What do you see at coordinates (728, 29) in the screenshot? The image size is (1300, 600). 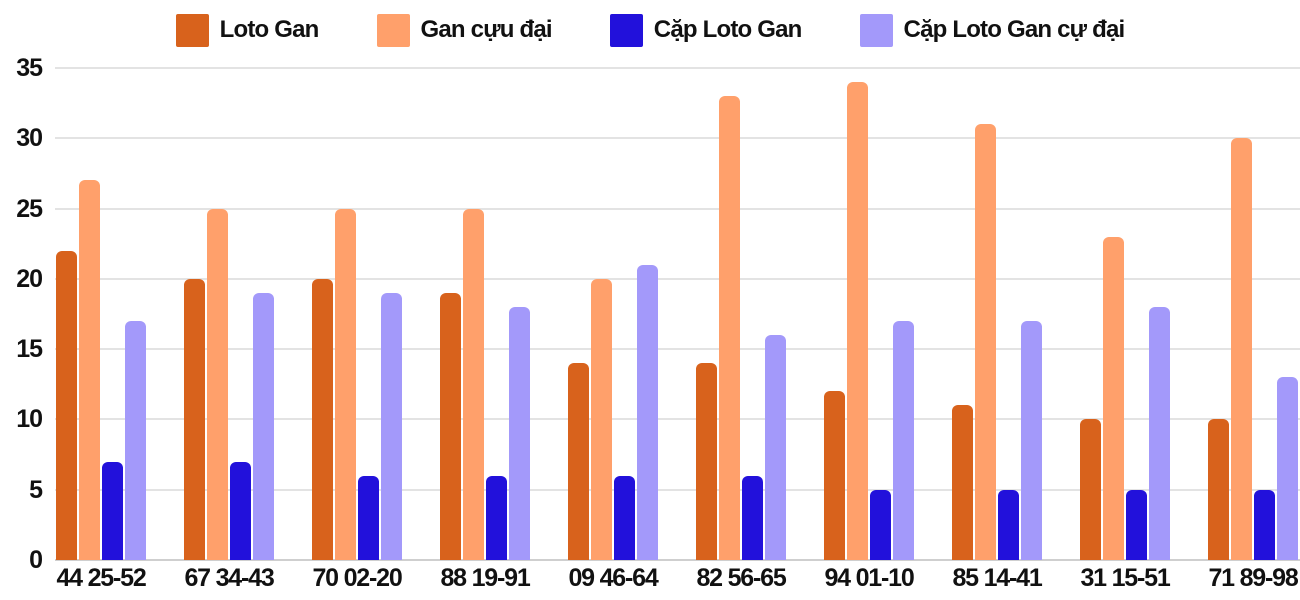 I see `legend-label: Cặp Loto Gan` at bounding box center [728, 29].